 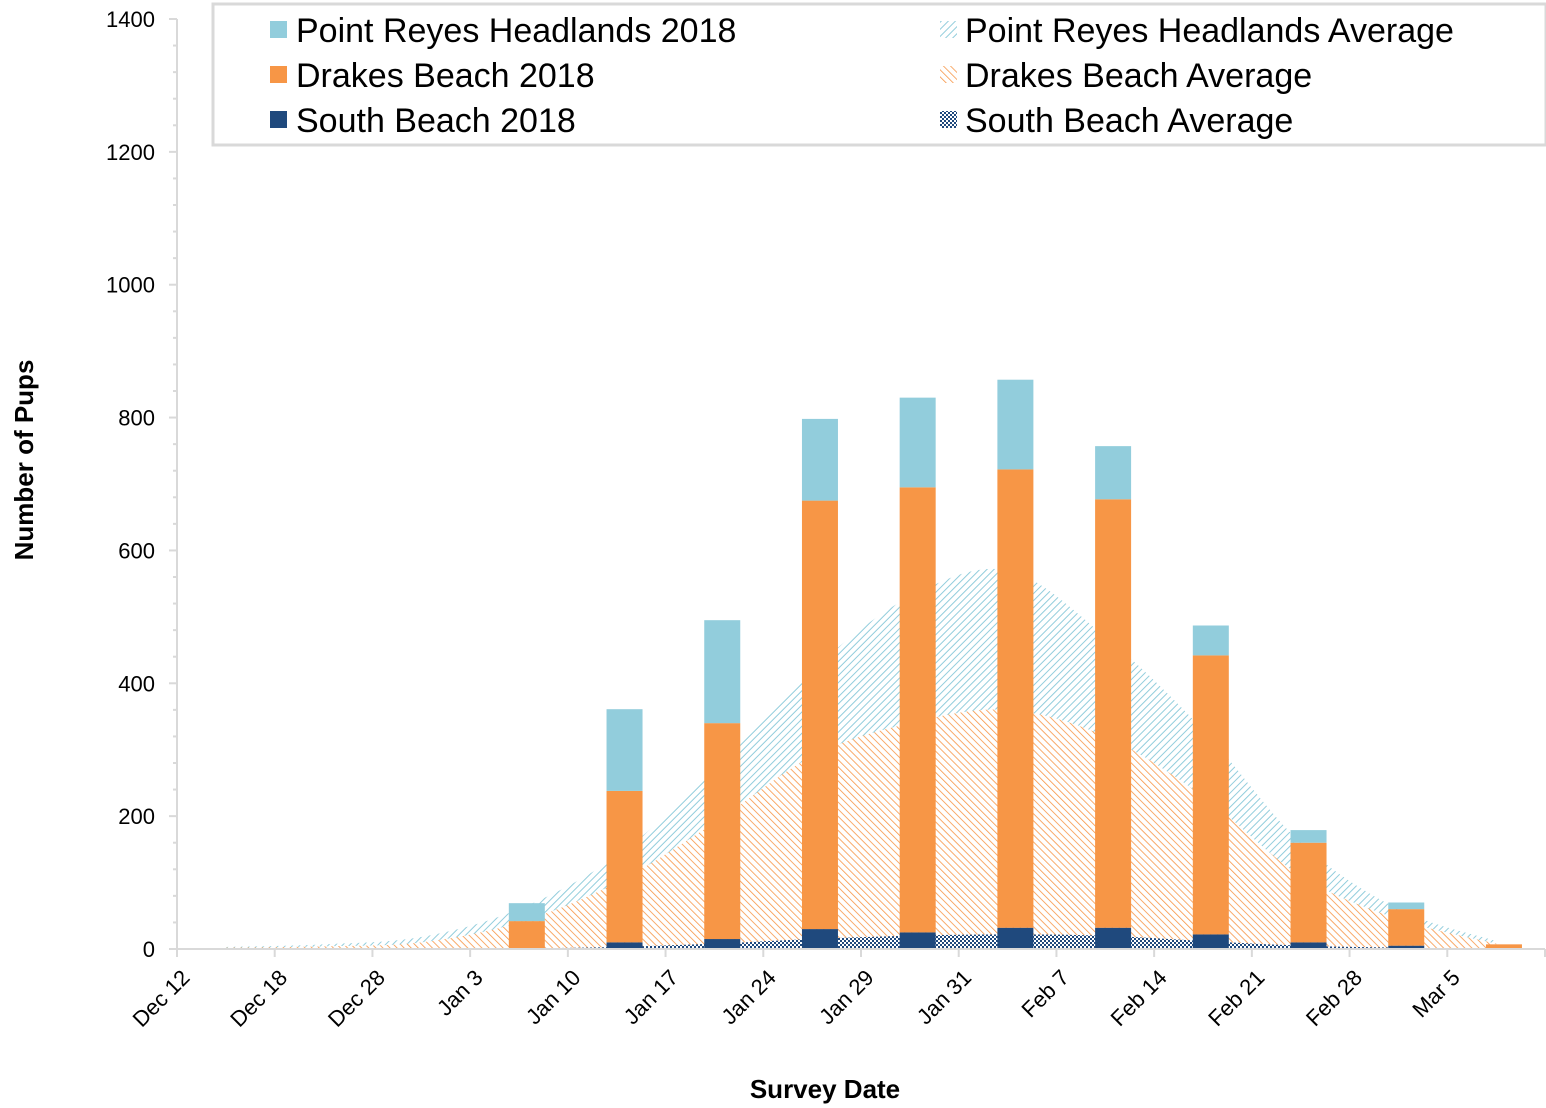 What do you see at coordinates (1129, 121) in the screenshot?
I see `legend-label-south-average: South Beach Average` at bounding box center [1129, 121].